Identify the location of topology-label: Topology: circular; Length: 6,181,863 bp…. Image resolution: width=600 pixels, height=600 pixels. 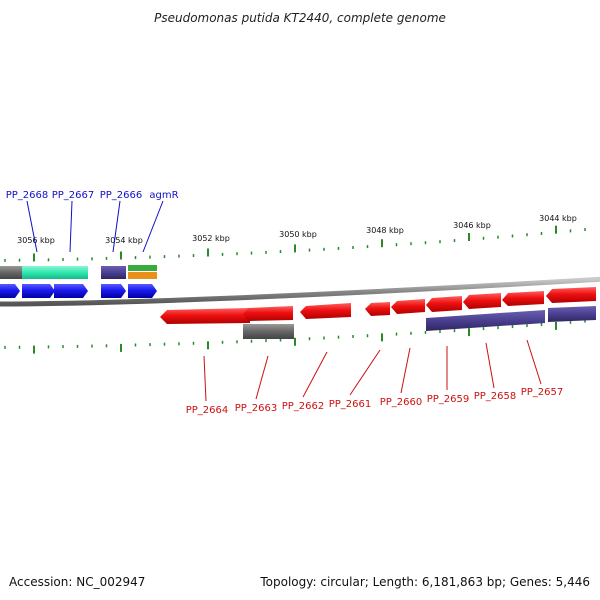
(424, 582).